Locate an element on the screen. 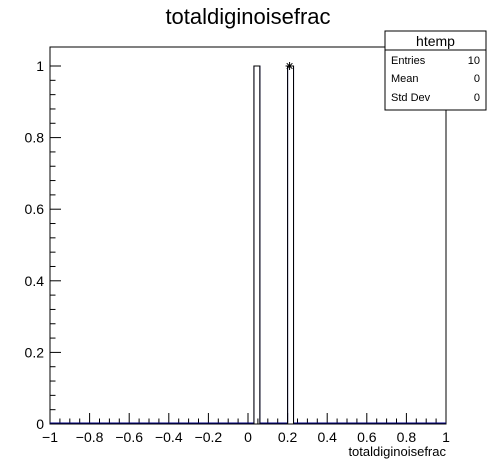 Image resolution: width=496 pixels, height=472 pixels. stats-mean-value: 0 is located at coordinates (477, 79).